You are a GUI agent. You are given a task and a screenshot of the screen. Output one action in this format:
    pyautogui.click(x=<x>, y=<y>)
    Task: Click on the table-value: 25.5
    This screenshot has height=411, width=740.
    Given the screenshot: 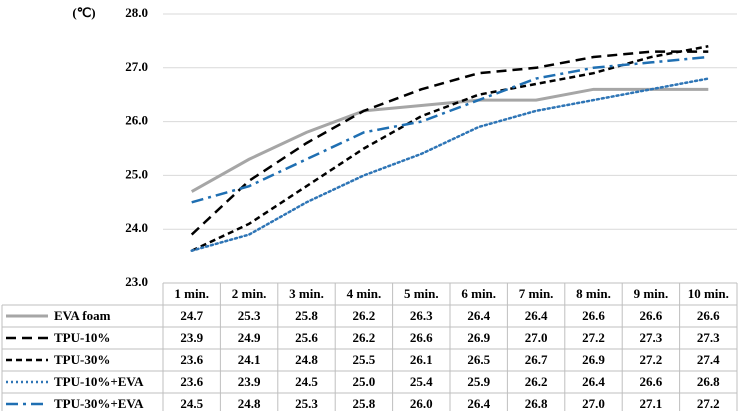 What is the action you would take?
    pyautogui.click(x=364, y=359)
    